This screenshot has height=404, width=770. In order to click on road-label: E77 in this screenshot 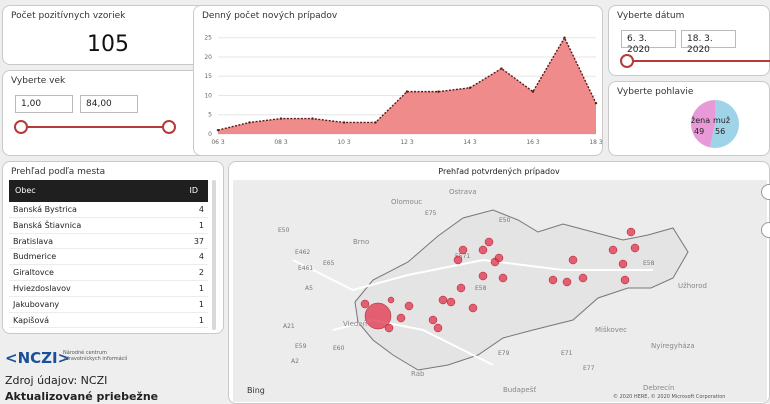, I will do `click(589, 368)`.